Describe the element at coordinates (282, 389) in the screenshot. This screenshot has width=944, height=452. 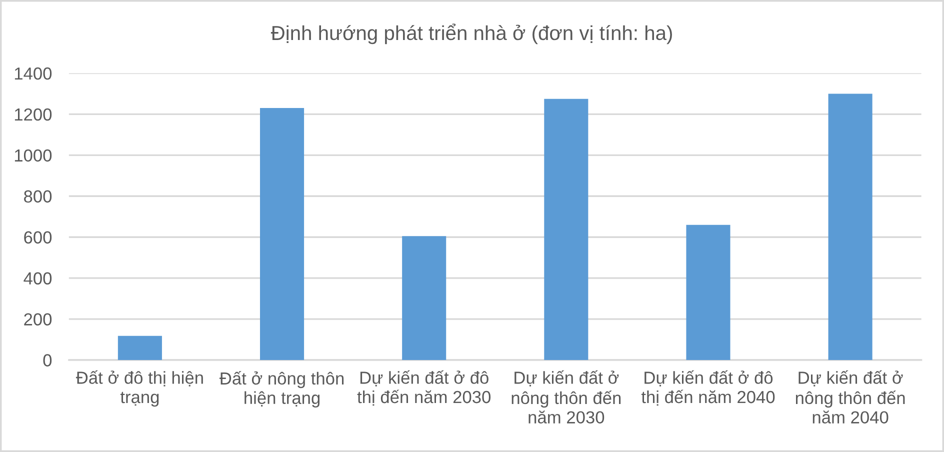
I see `x-tick-label: Đất ở nông thôn hiện trạng` at that location.